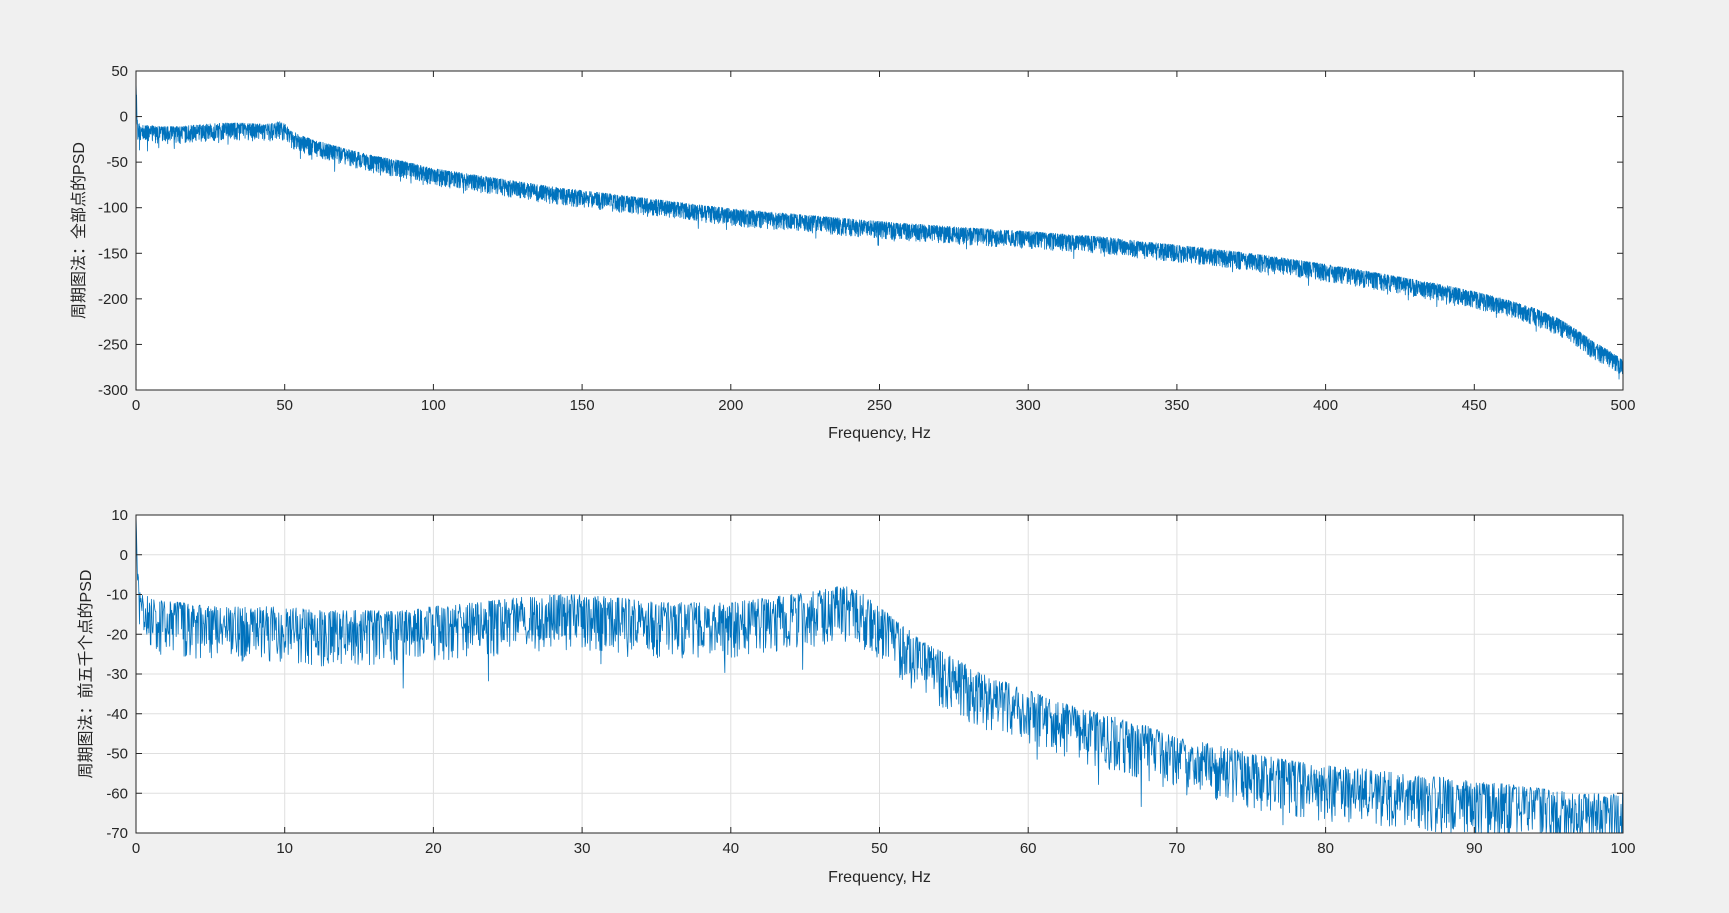 The width and height of the screenshot is (1729, 913). I want to click on y-axis-label: 周期图法：全部点的PSD, so click(79, 230).